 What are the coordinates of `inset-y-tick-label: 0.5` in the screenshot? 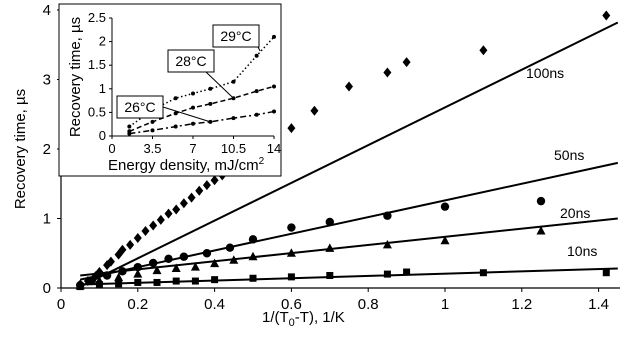 It's located at (97, 111).